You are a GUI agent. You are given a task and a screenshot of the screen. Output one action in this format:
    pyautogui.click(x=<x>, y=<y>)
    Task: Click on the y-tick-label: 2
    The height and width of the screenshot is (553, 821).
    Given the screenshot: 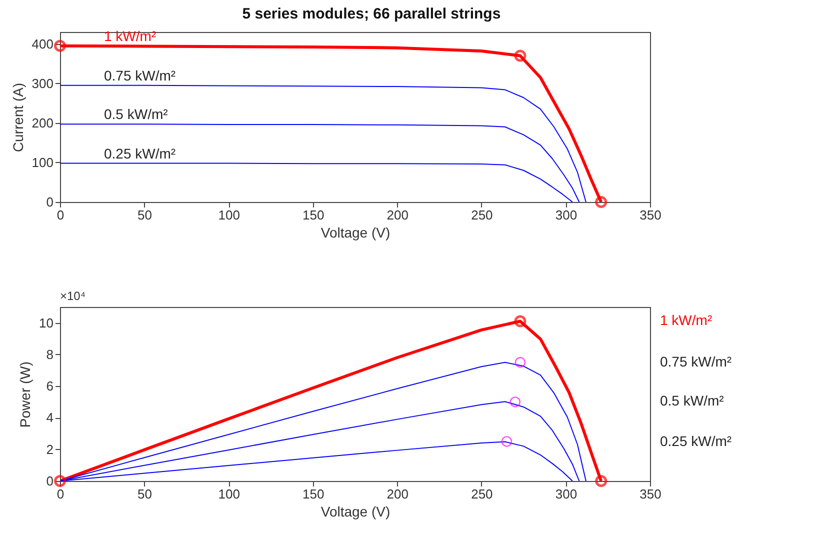 What is the action you would take?
    pyautogui.click(x=50, y=449)
    